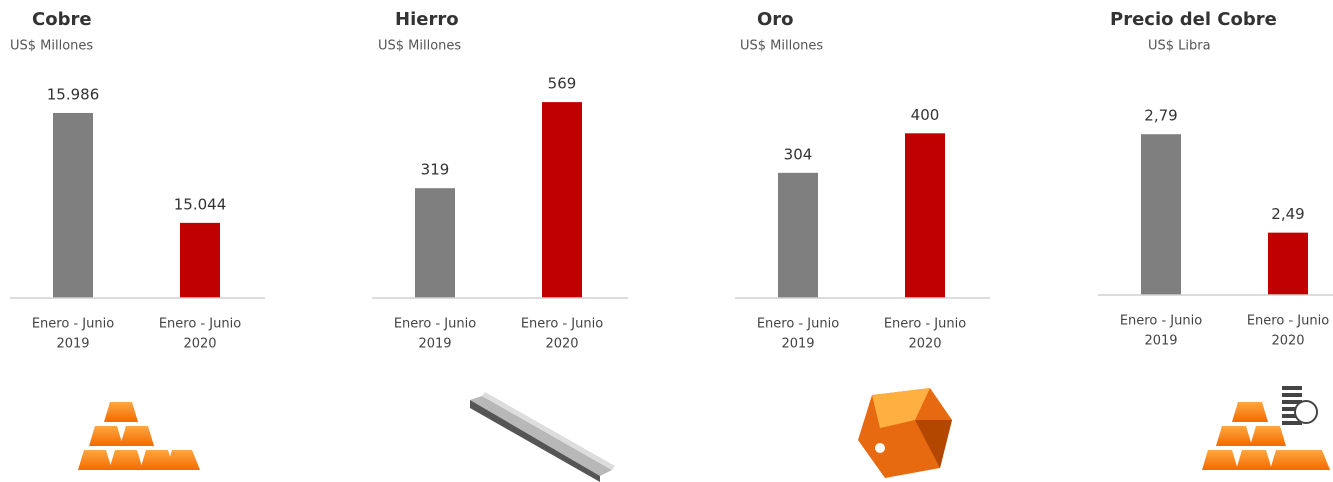  I want to click on chart-title: Oro, so click(775, 19).